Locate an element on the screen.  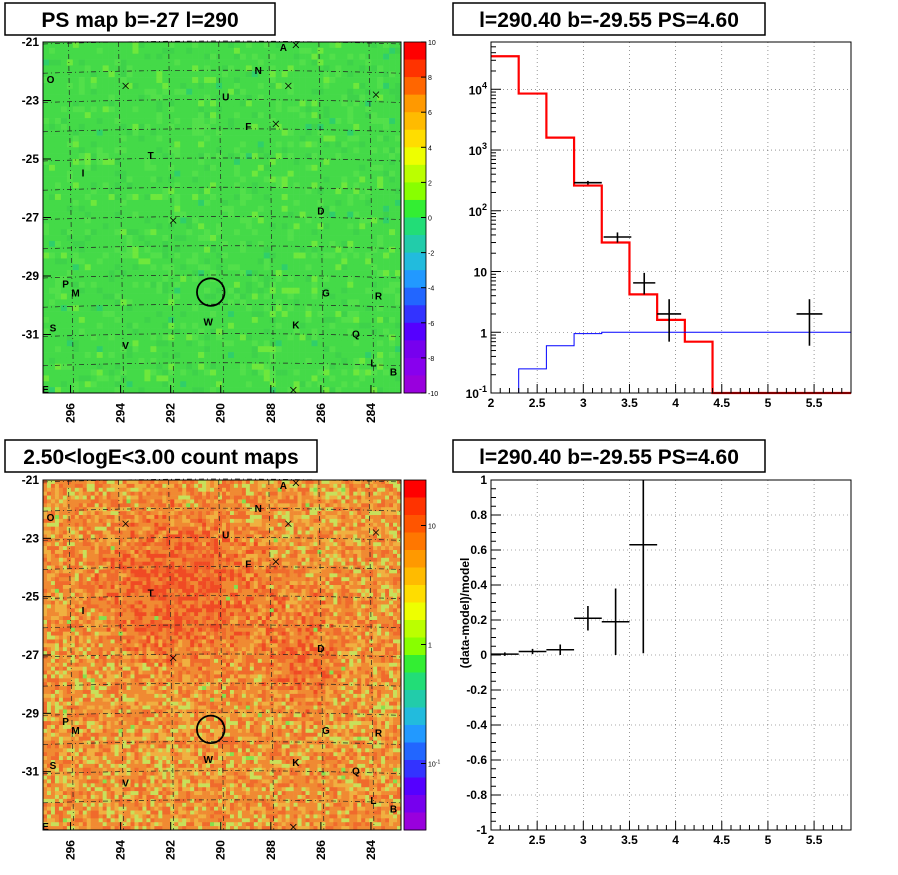
grid-meridian is located at coordinates (371, 217).